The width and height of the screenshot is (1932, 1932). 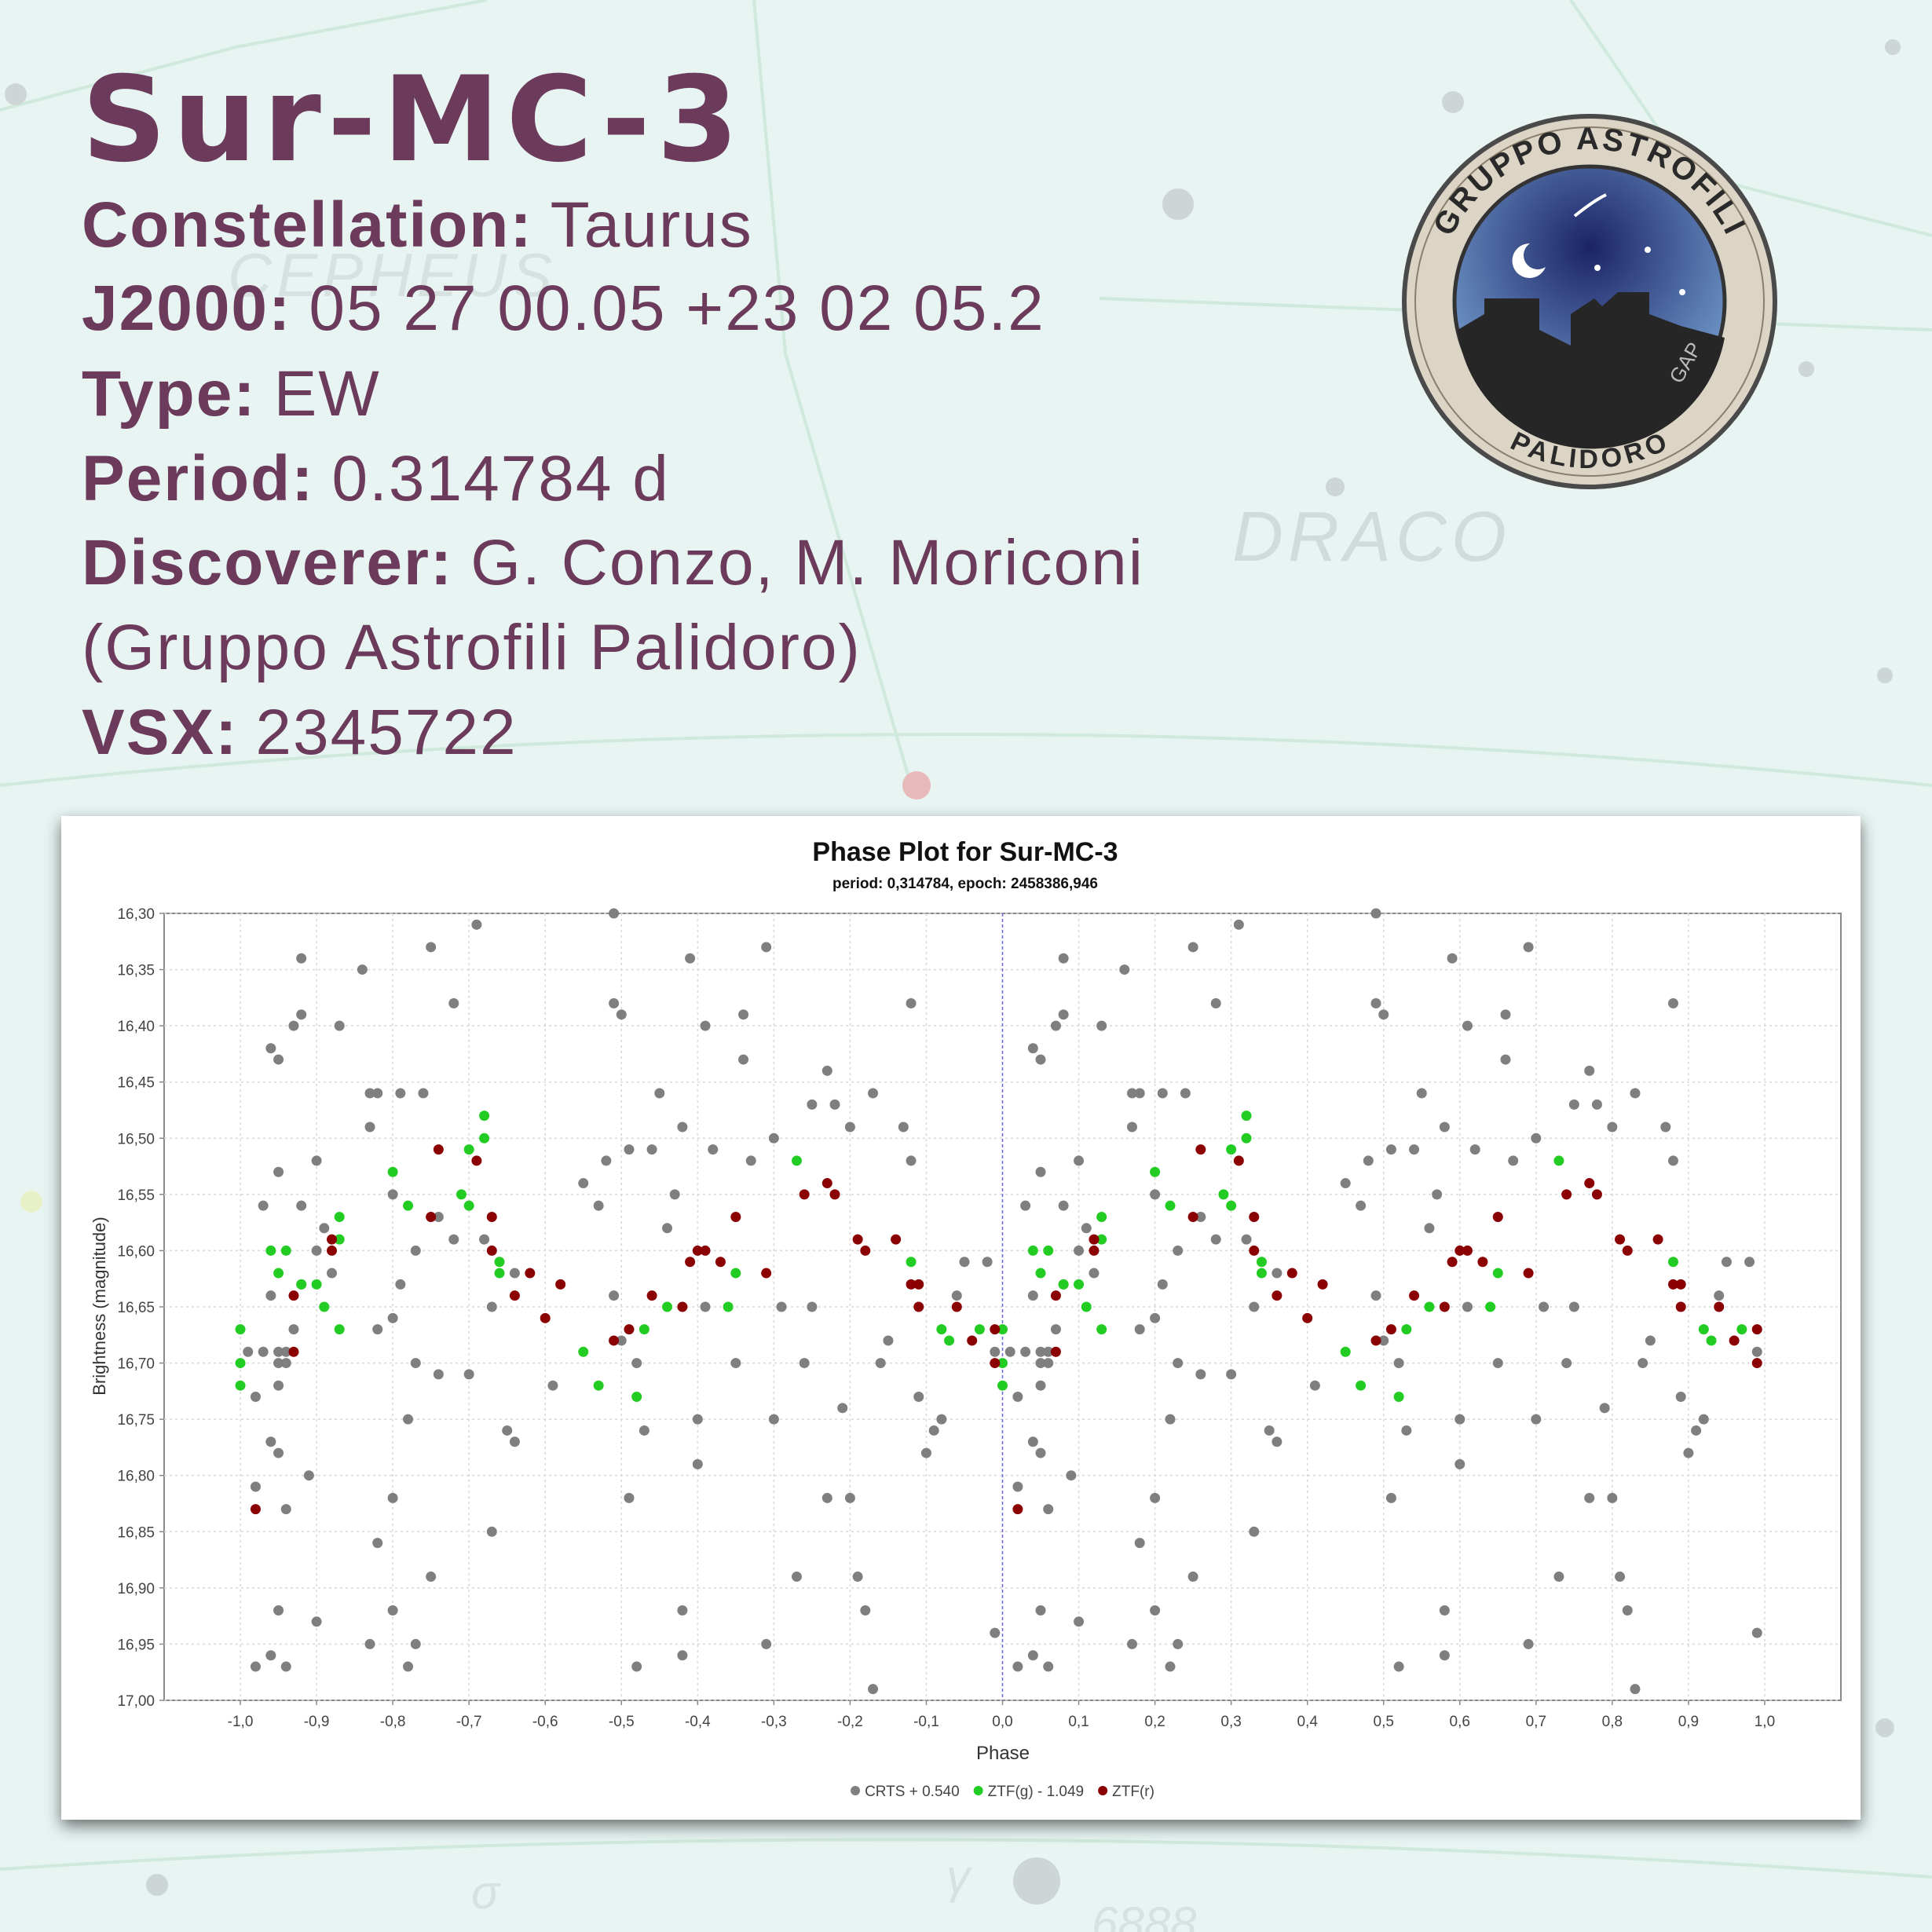 I want to click on info-label: VSX:, so click(x=160, y=732).